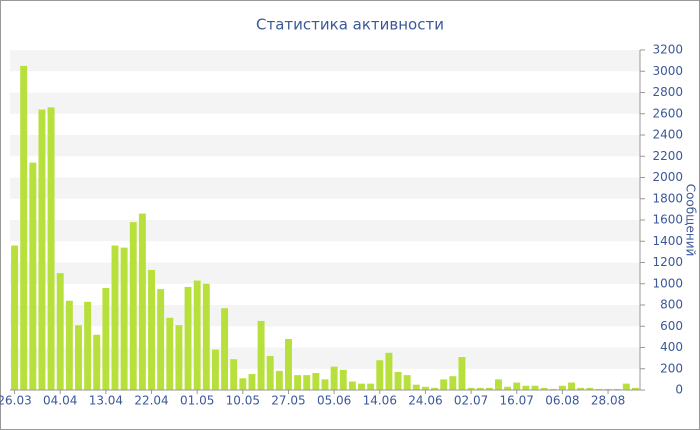 The image size is (700, 430). Describe the element at coordinates (243, 401) in the screenshot. I see `x-tick-label: 10.05` at that location.